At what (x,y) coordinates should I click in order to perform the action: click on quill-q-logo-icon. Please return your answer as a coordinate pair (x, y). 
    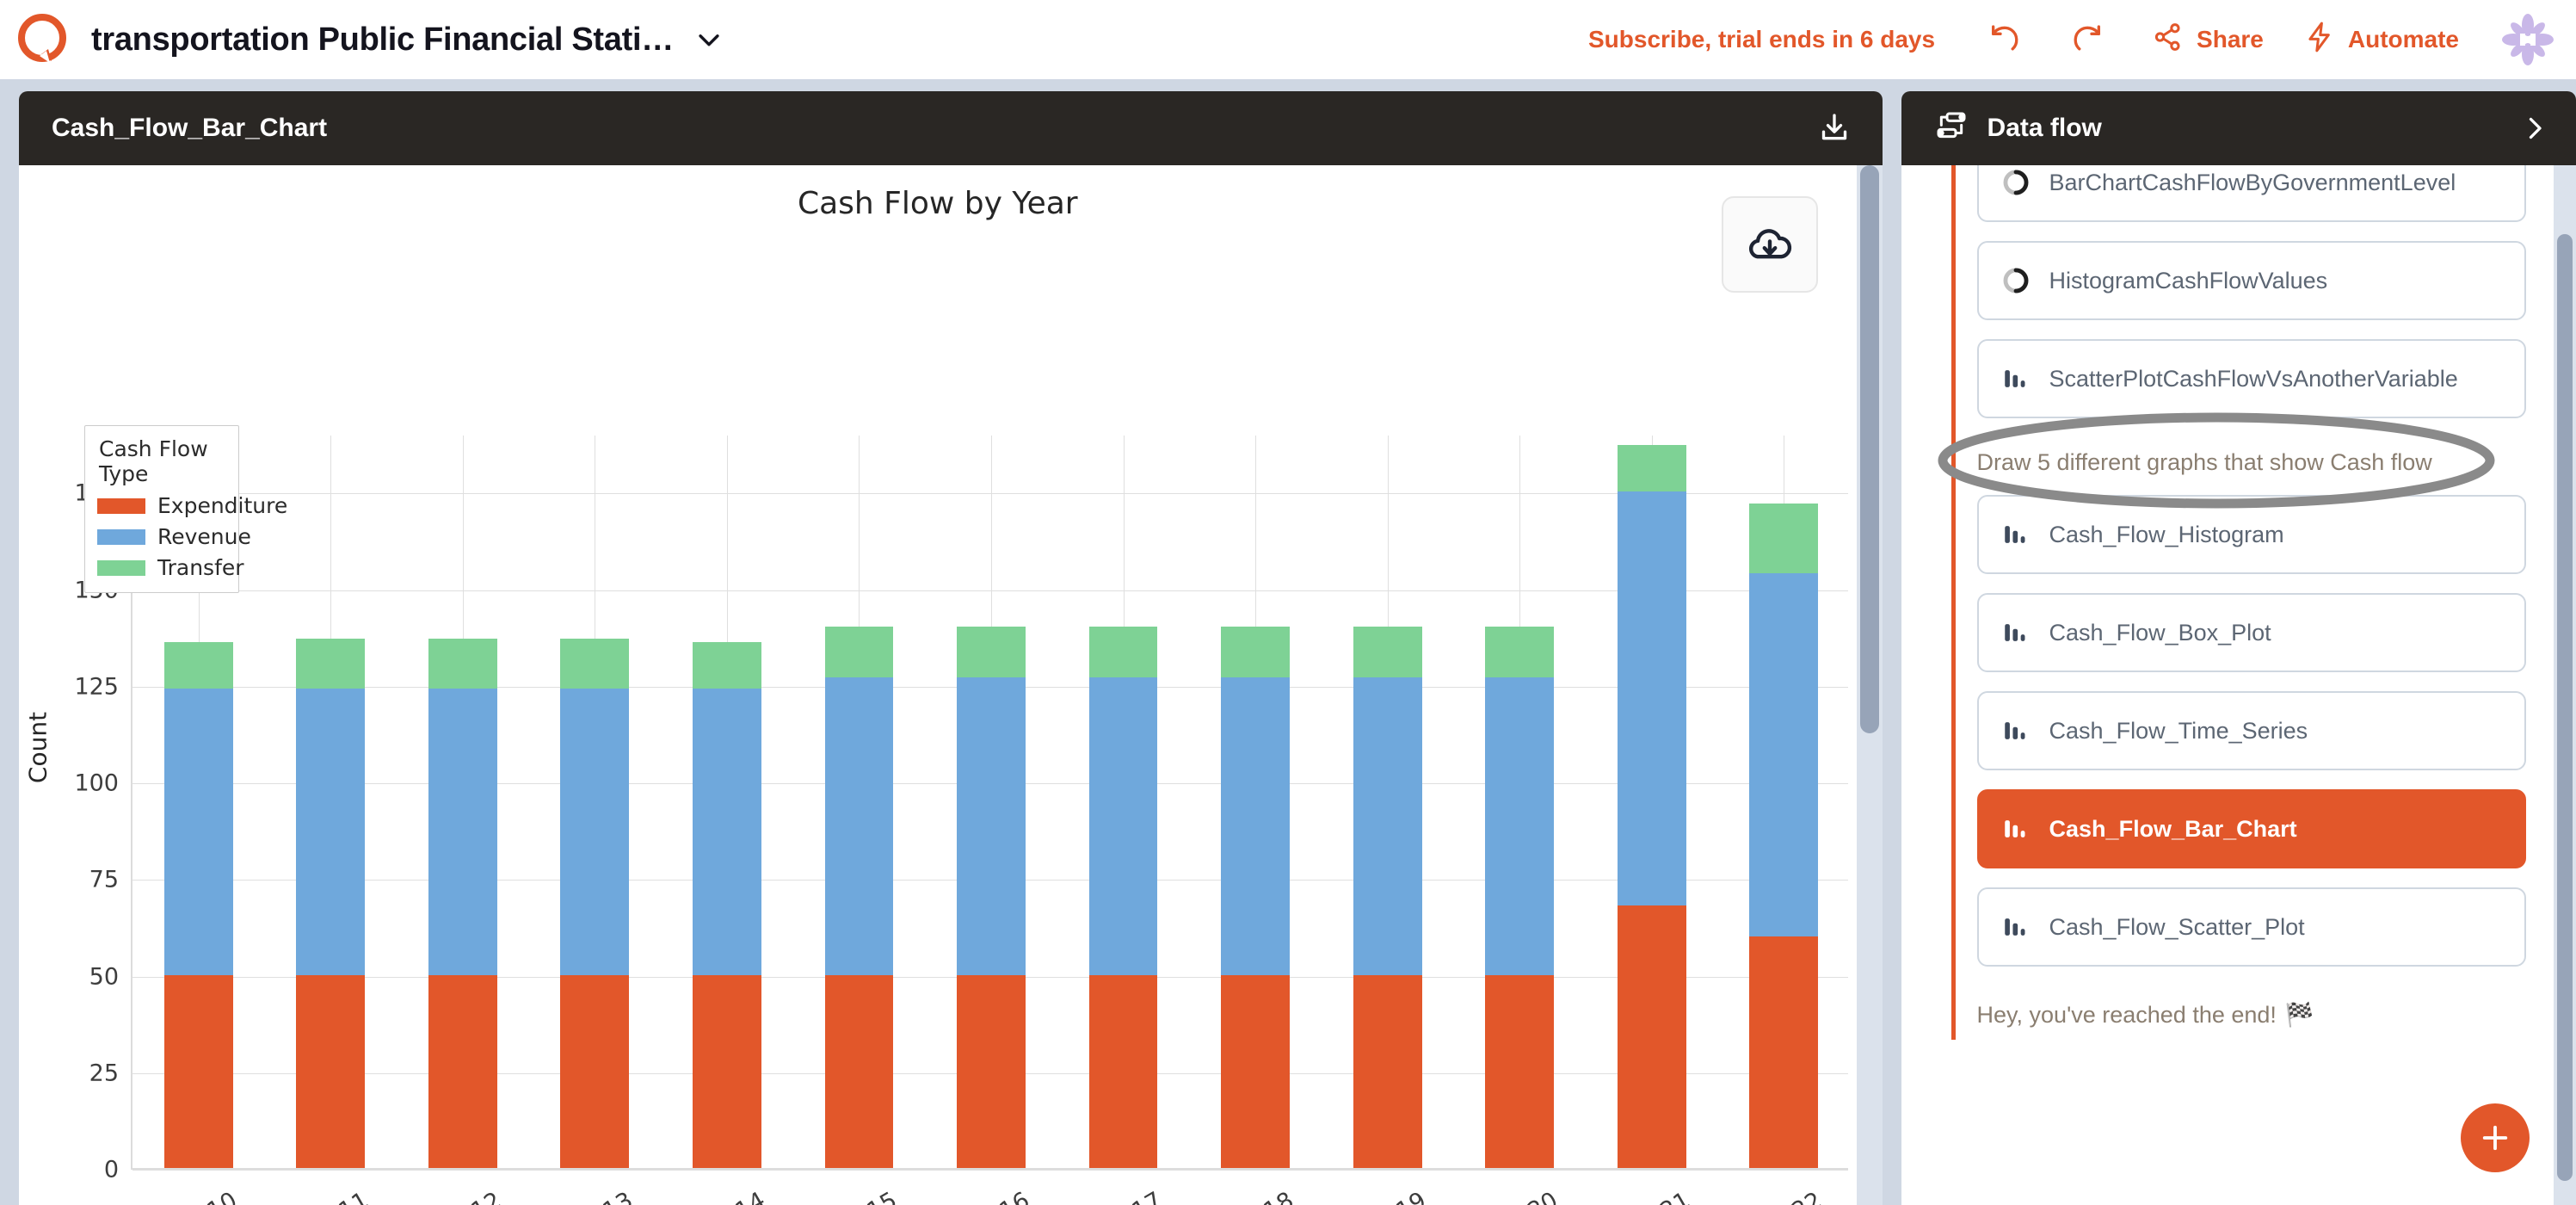
    Looking at the image, I should click on (42, 39).